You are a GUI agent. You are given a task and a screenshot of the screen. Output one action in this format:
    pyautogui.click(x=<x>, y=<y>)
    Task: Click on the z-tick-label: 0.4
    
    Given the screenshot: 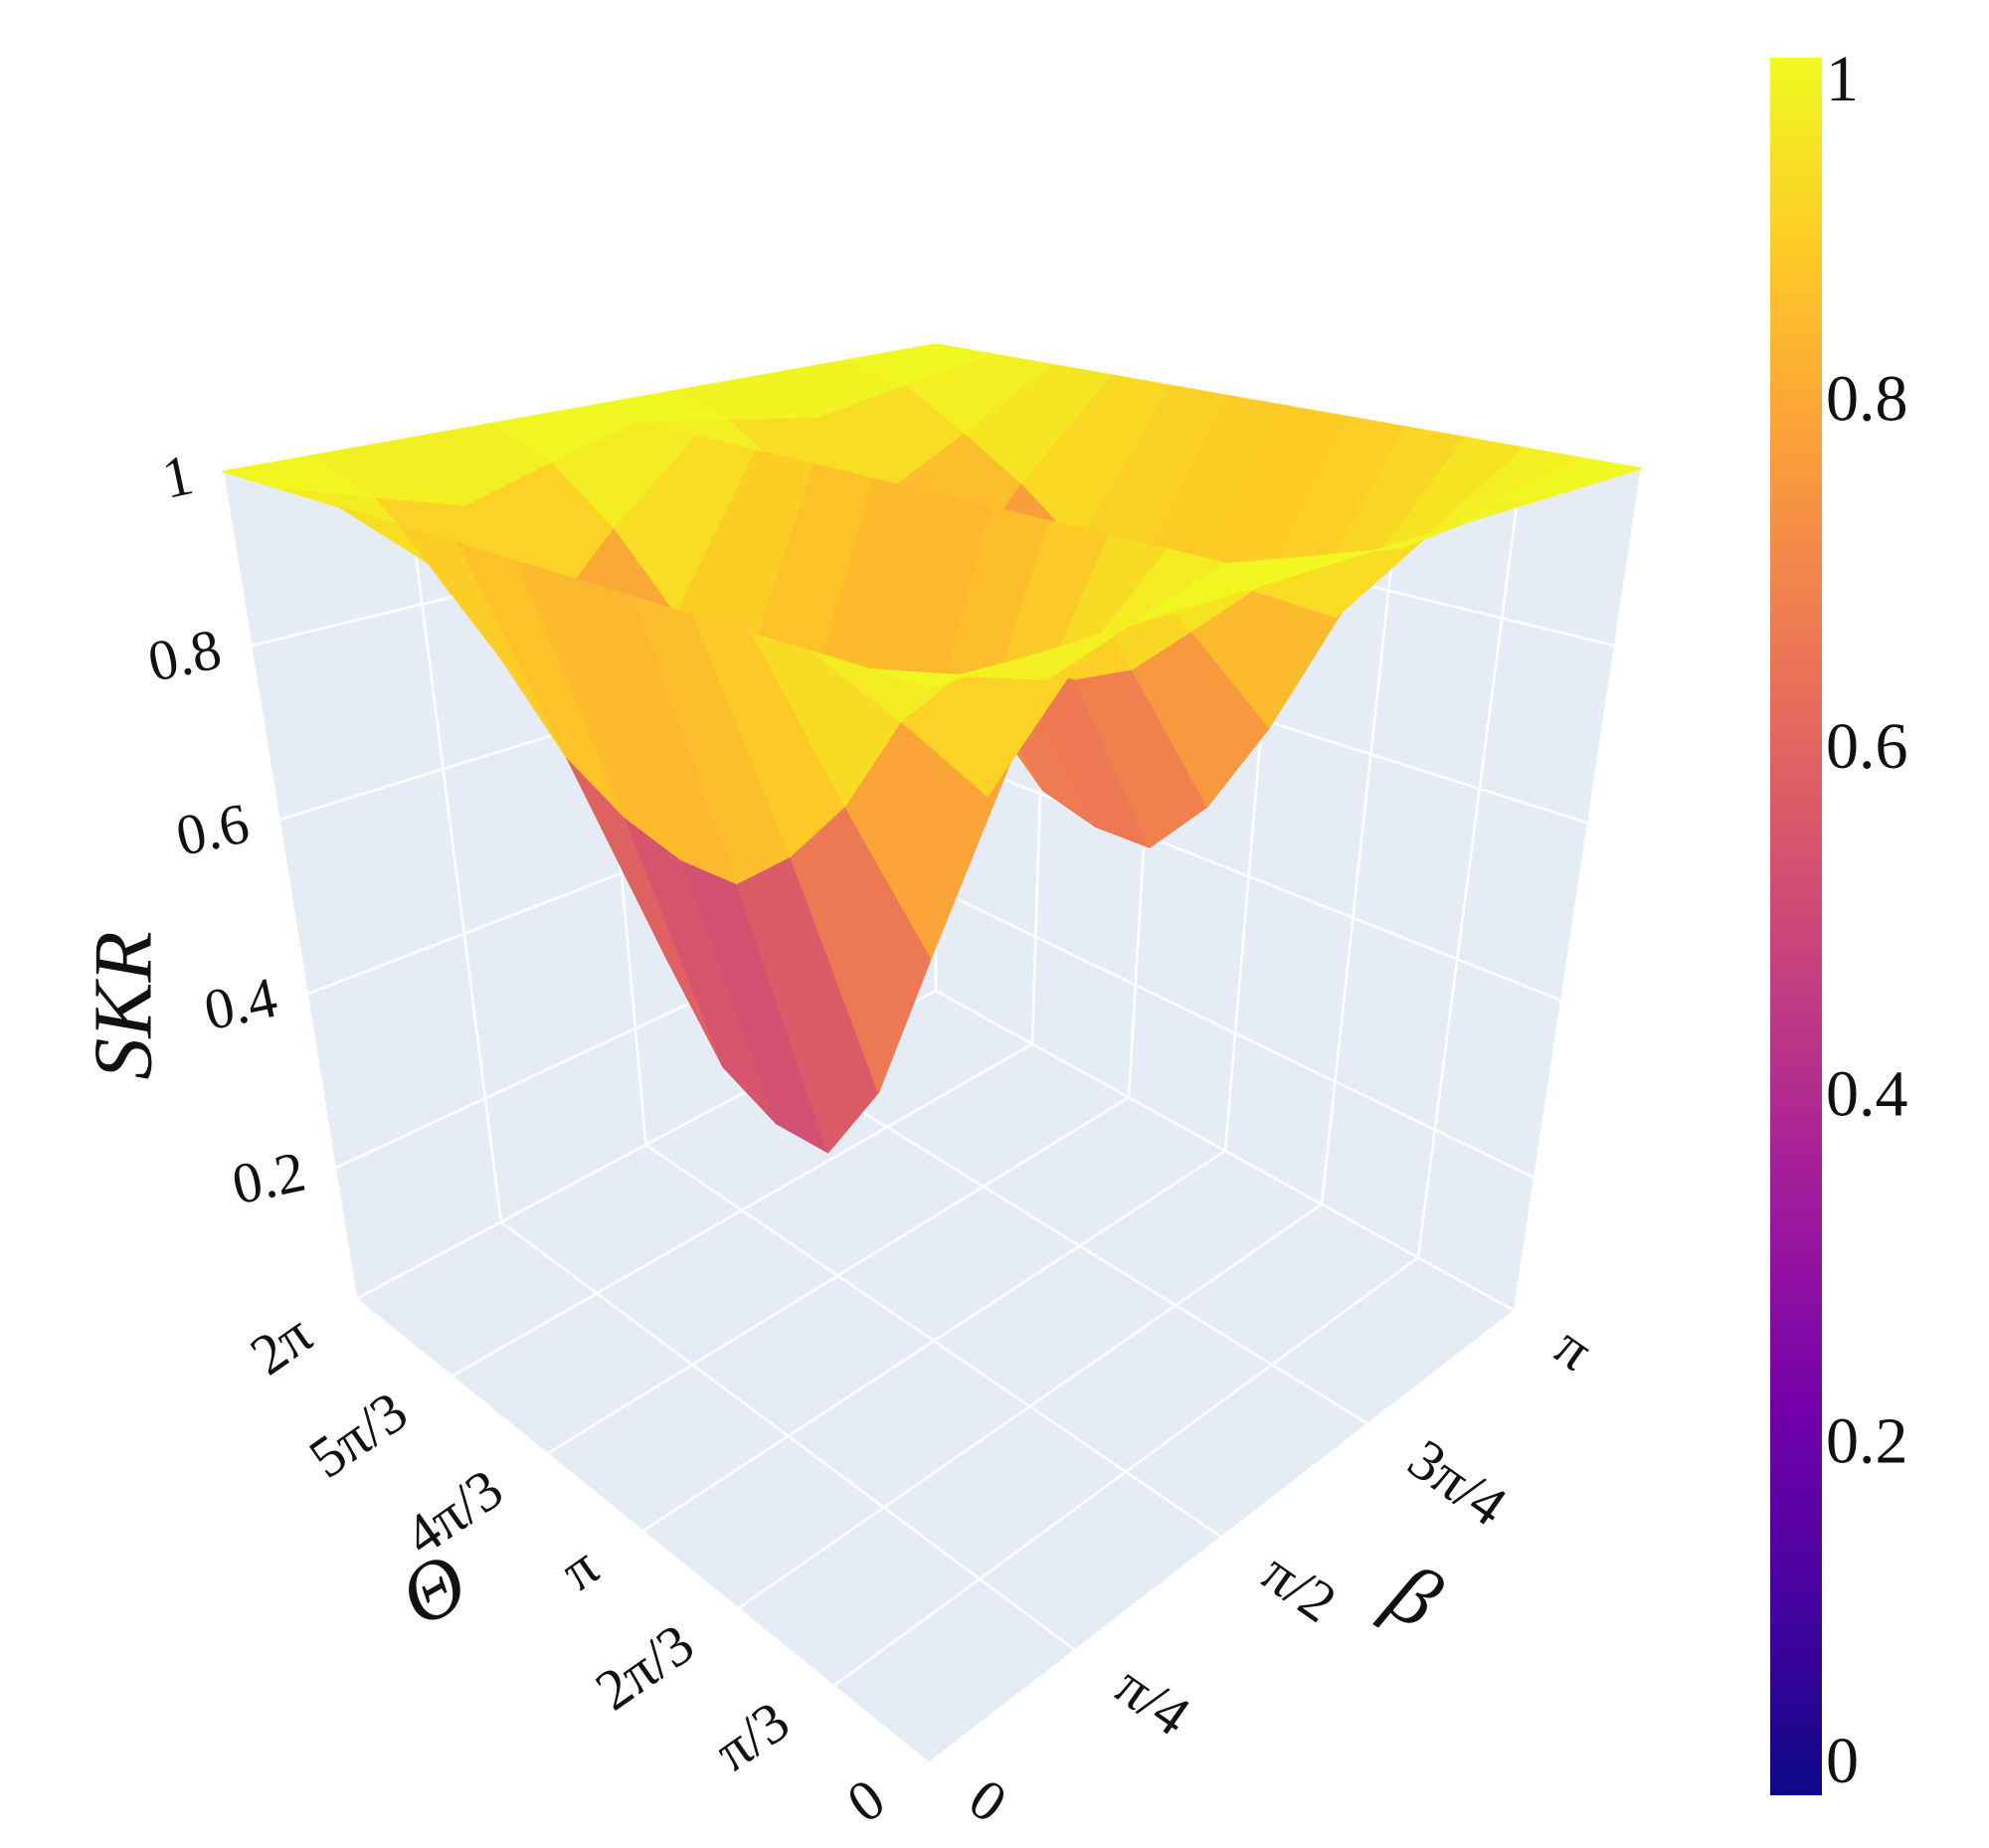 What is the action you would take?
    pyautogui.click(x=240, y=1004)
    